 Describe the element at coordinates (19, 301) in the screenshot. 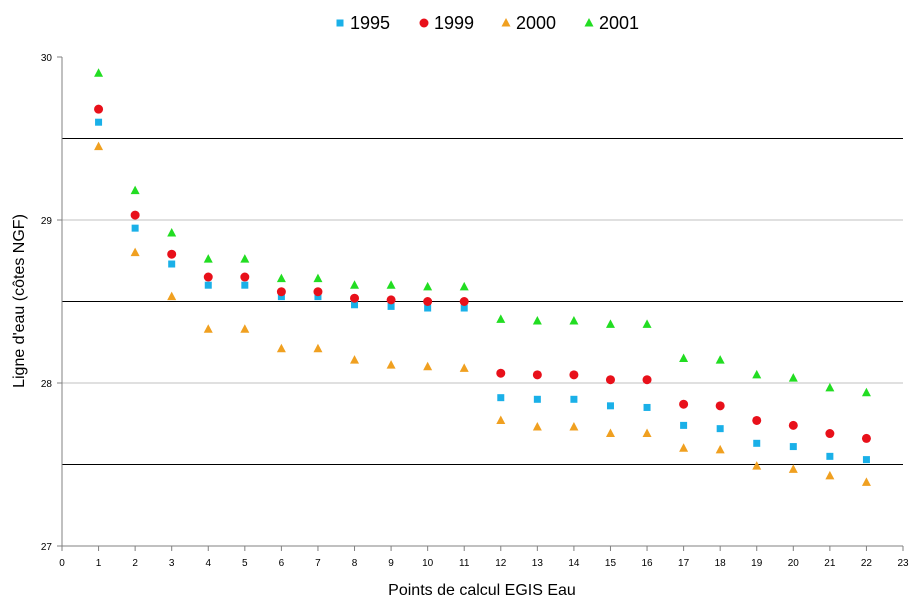

I see `y-axis-title: Ligne d'eau (côtes NGF)` at that location.